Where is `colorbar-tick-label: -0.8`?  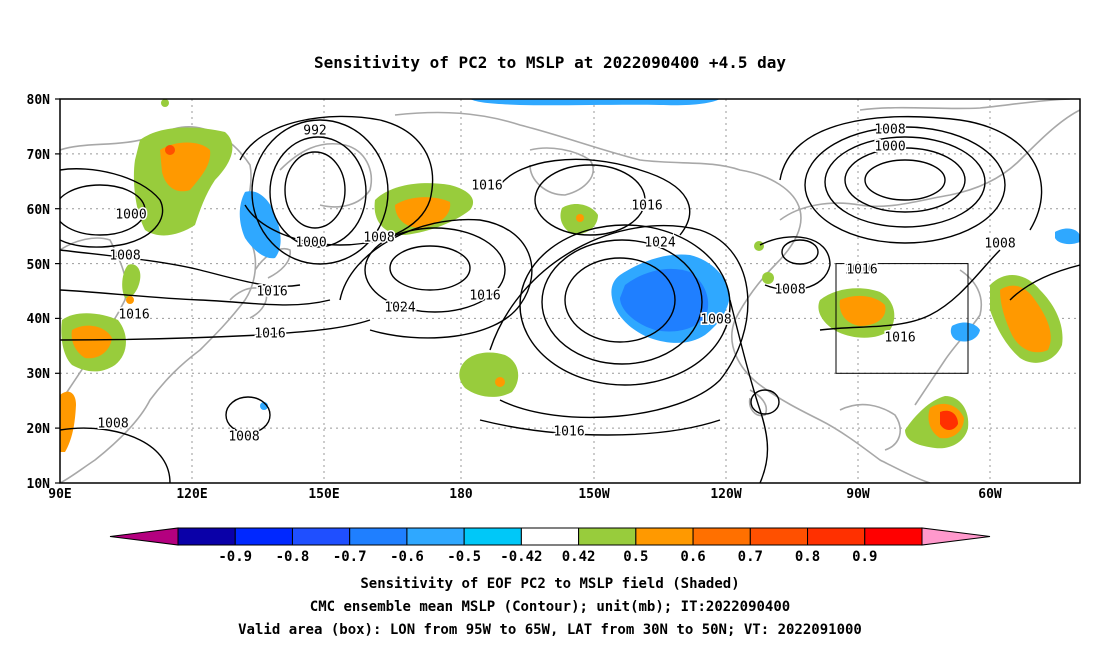 colorbar-tick-label: -0.8 is located at coordinates (293, 557).